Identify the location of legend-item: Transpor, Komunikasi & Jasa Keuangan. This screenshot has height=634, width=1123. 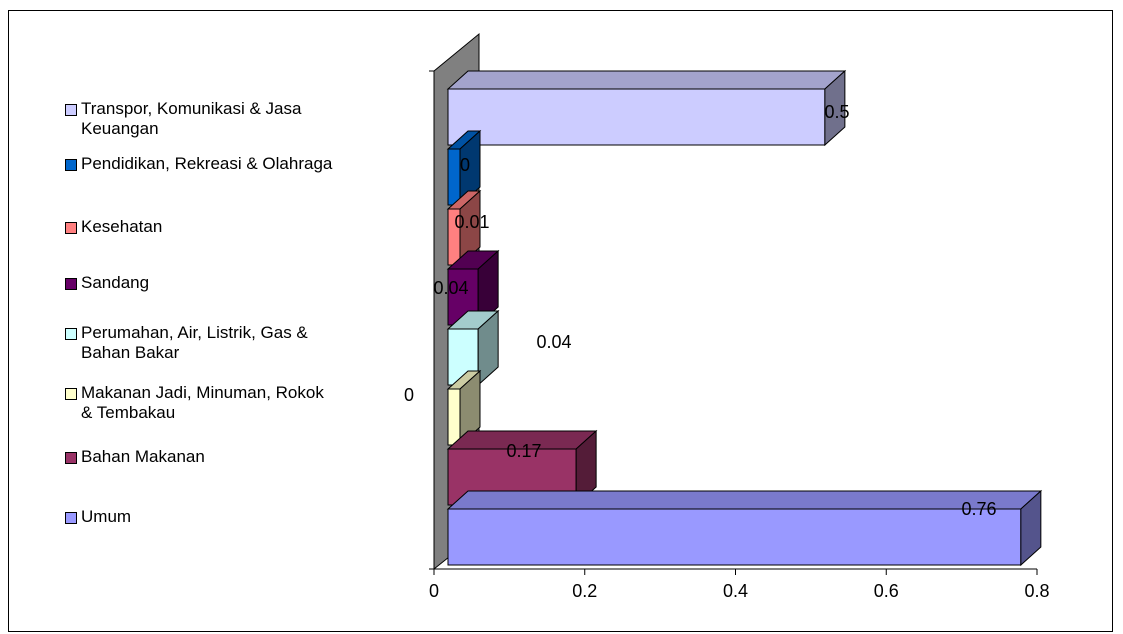
(258, 119).